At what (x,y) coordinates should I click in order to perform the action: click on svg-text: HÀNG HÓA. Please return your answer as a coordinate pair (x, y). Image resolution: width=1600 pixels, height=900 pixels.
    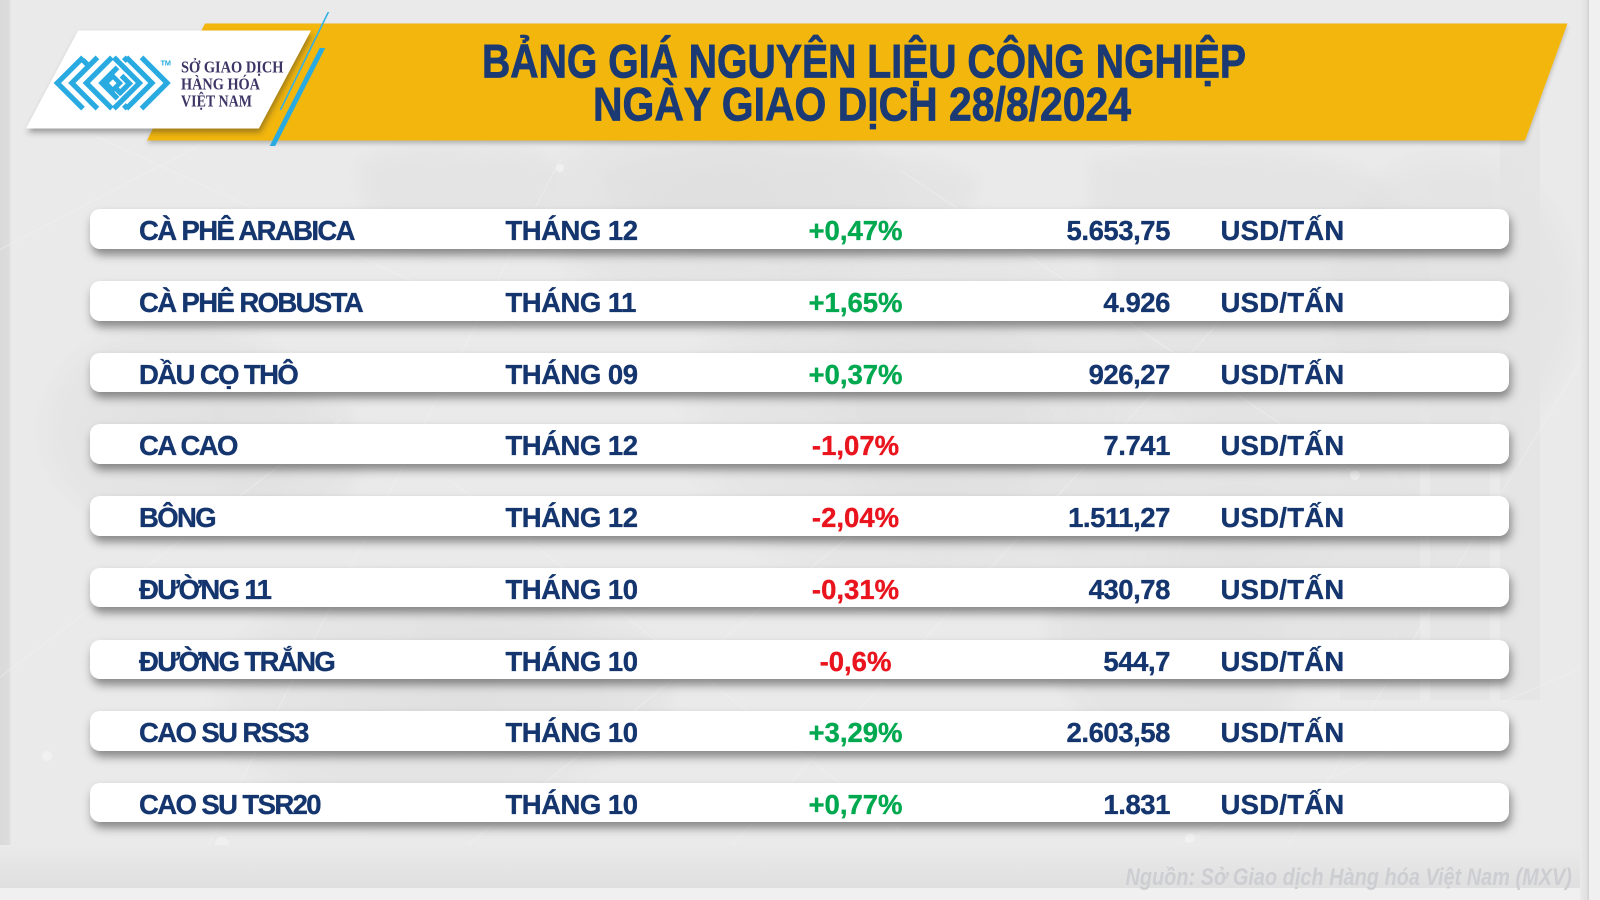
    Looking at the image, I should click on (220, 84).